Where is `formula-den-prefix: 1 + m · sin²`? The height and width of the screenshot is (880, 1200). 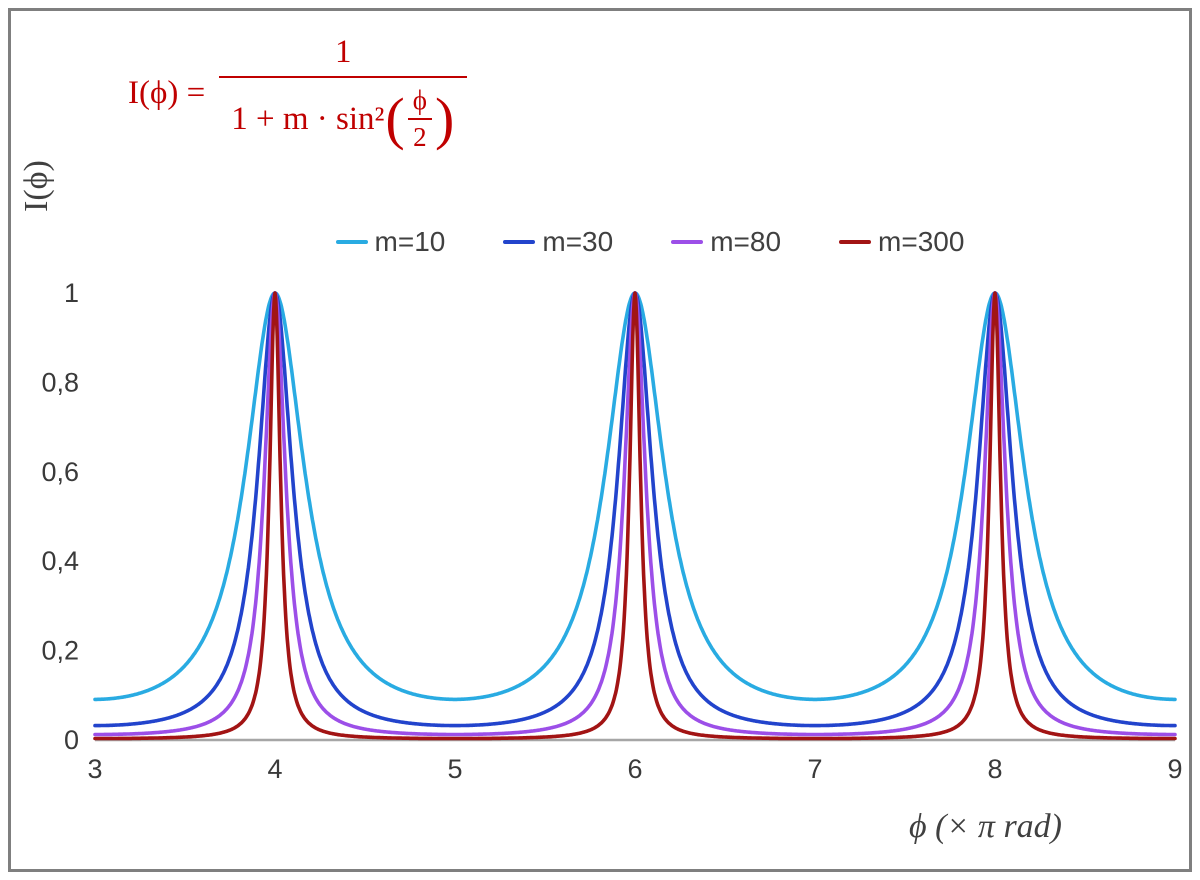
formula-den-prefix: 1 + m · sin² is located at coordinates (308, 118).